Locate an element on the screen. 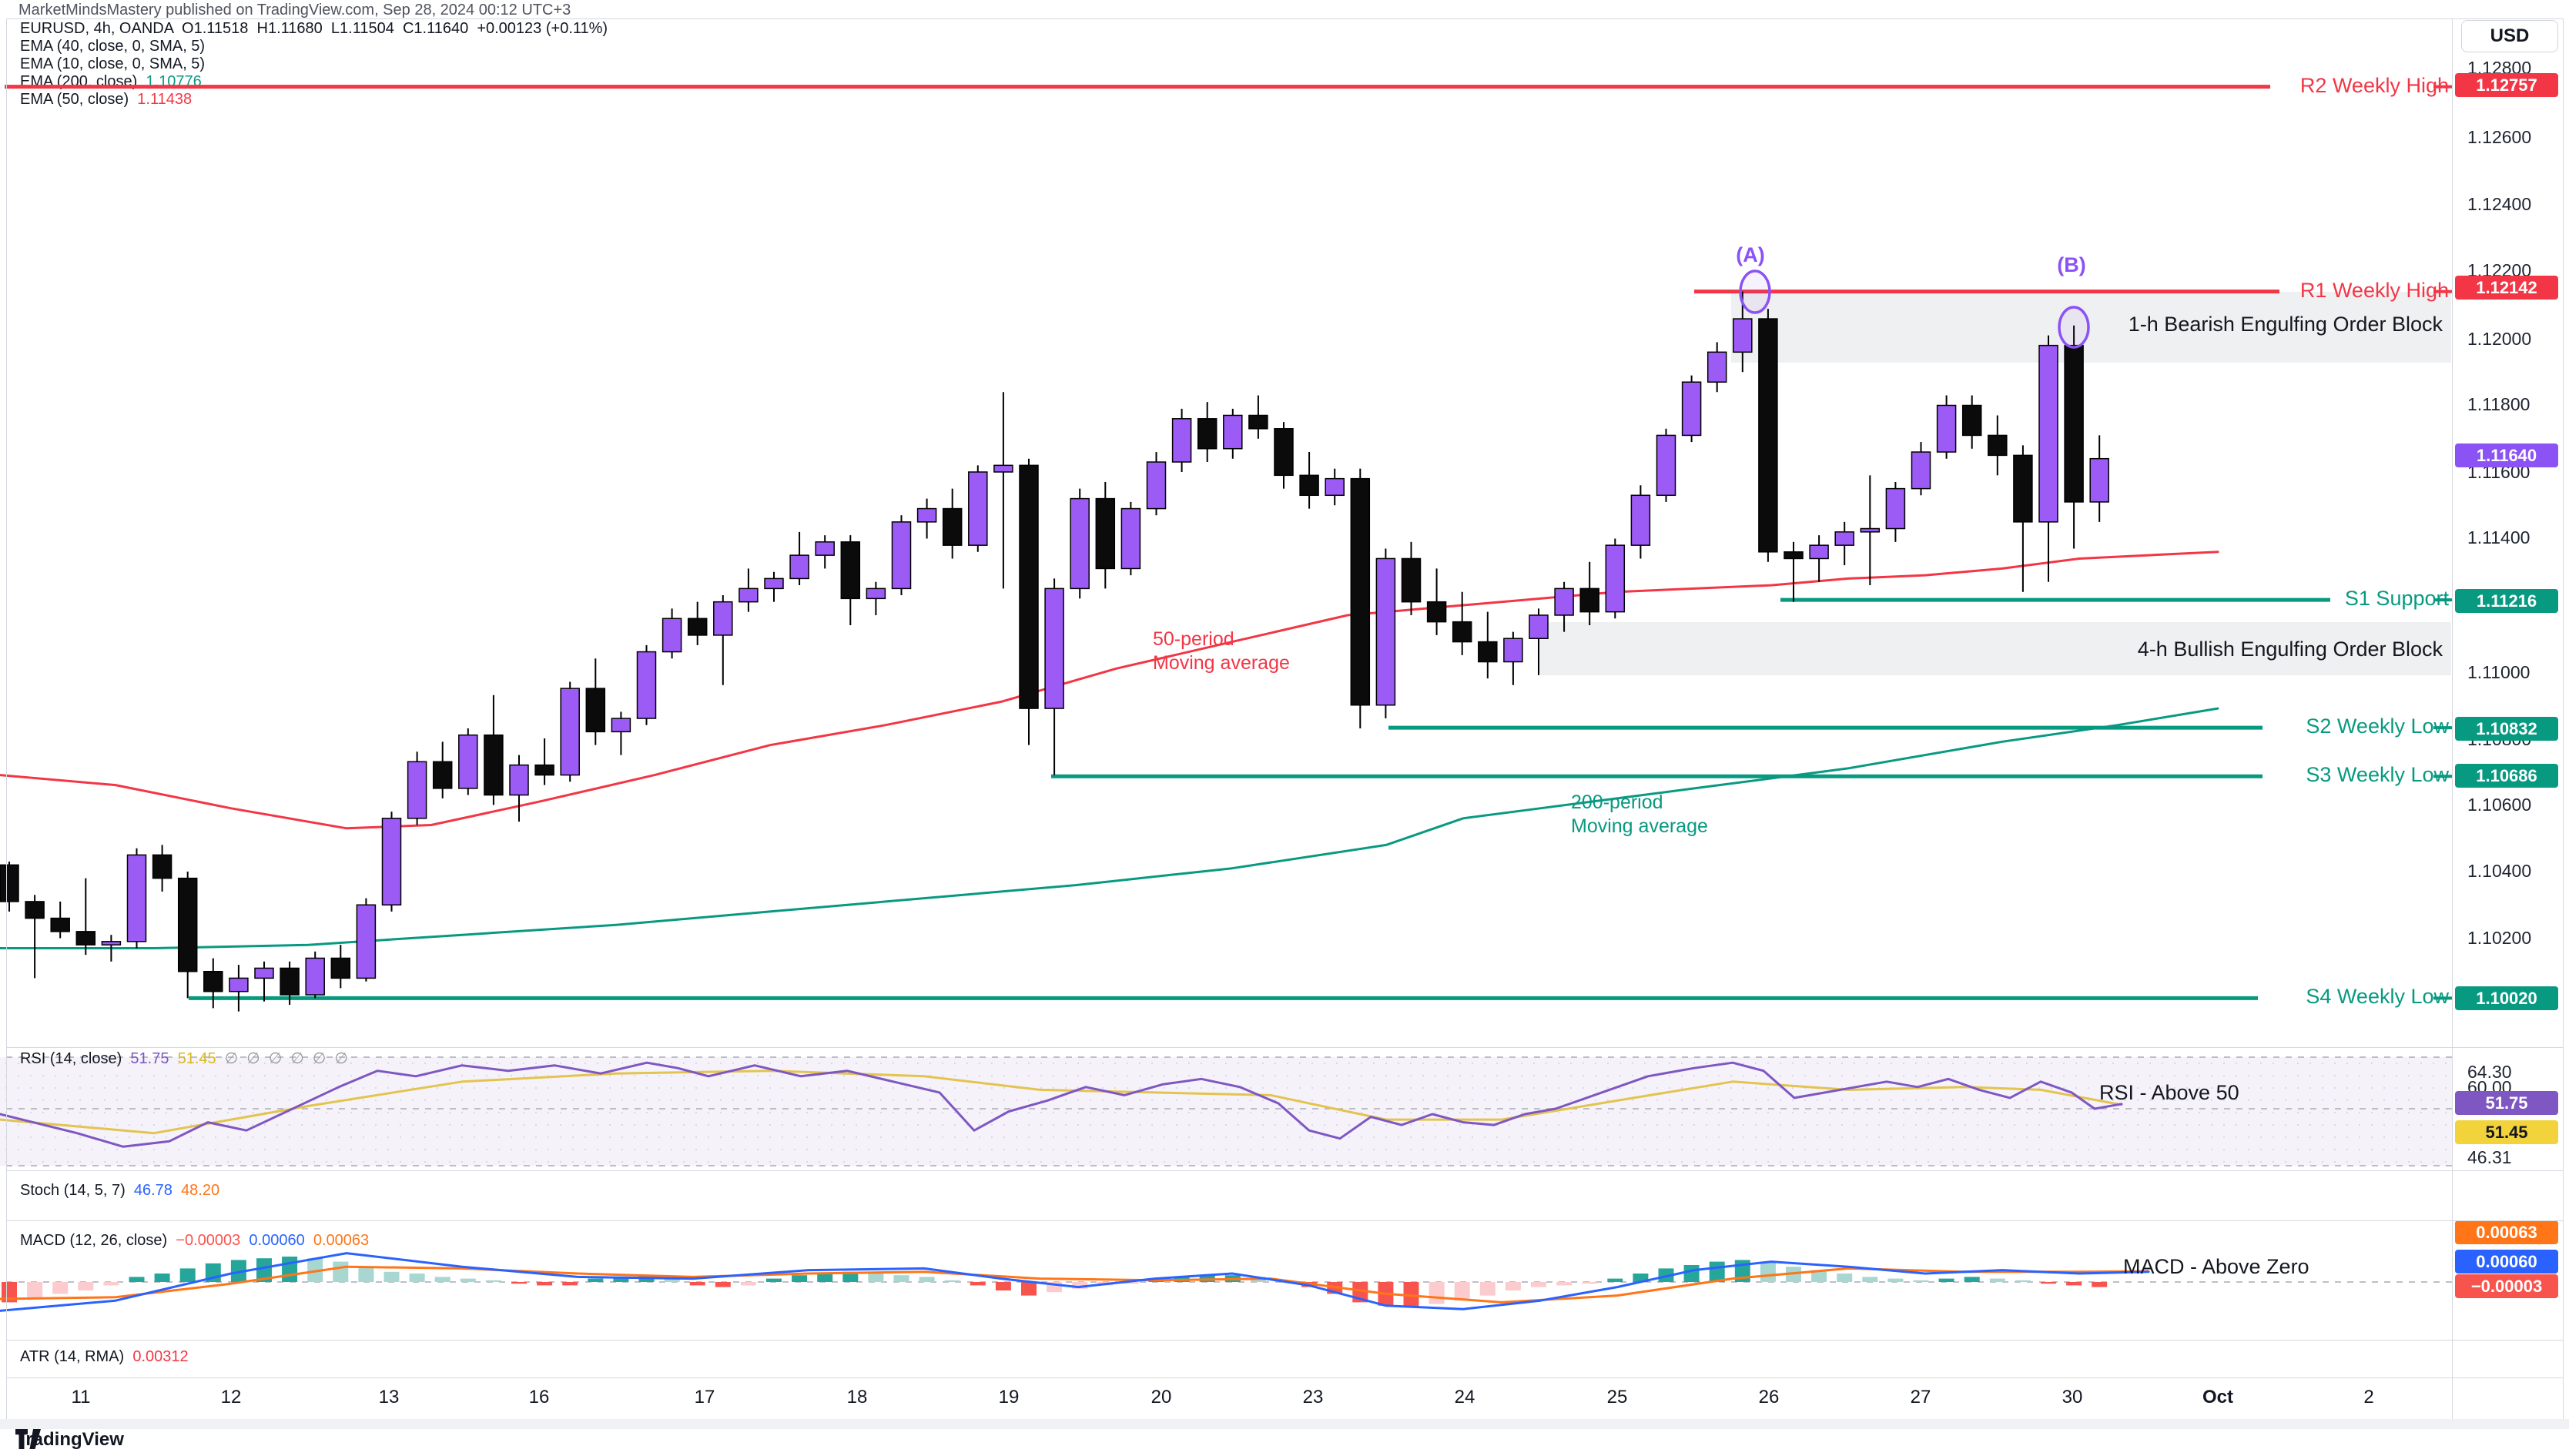  time-axis-label-27: 27 is located at coordinates (1920, 1397).